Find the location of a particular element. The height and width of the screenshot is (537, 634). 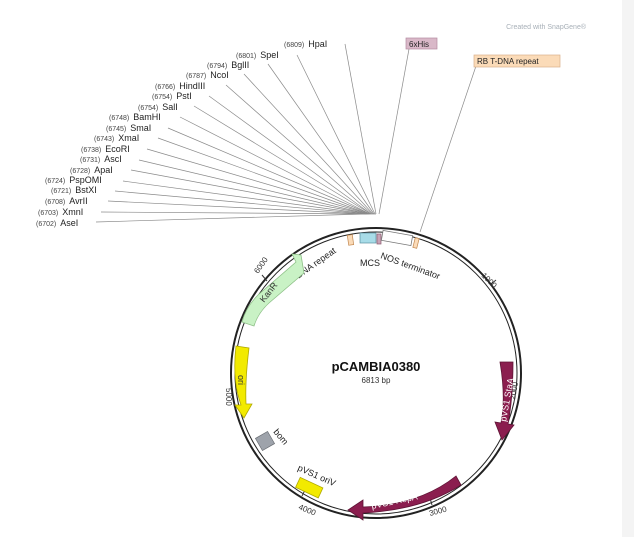

site-label: (6754) SalI is located at coordinates (158, 107).